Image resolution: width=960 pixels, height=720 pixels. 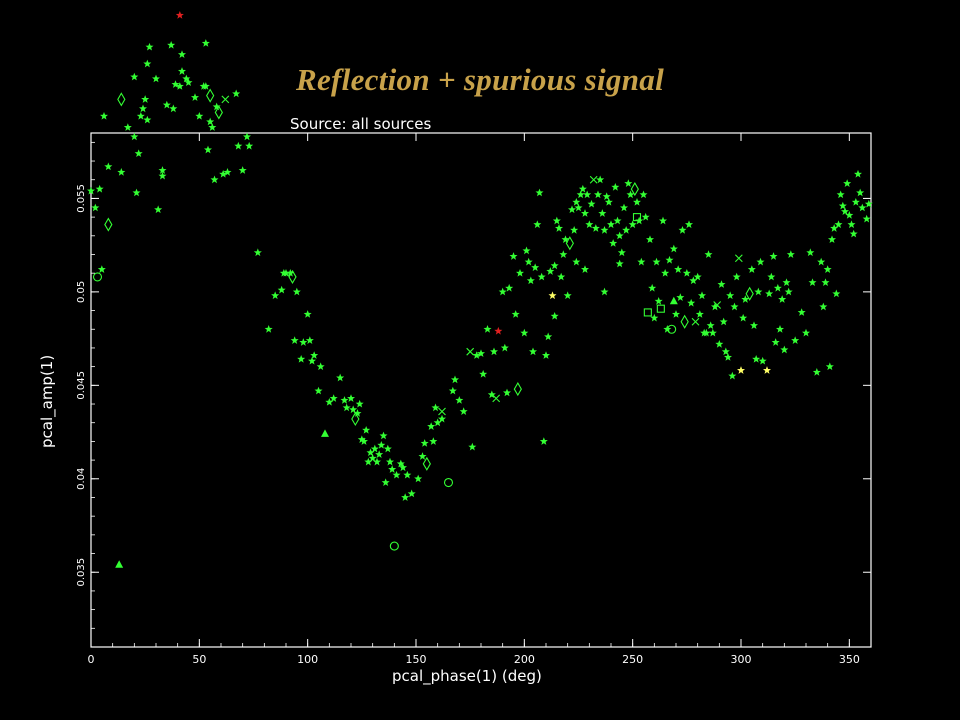 I want to click on x-tick-label: 0, so click(x=91, y=659).